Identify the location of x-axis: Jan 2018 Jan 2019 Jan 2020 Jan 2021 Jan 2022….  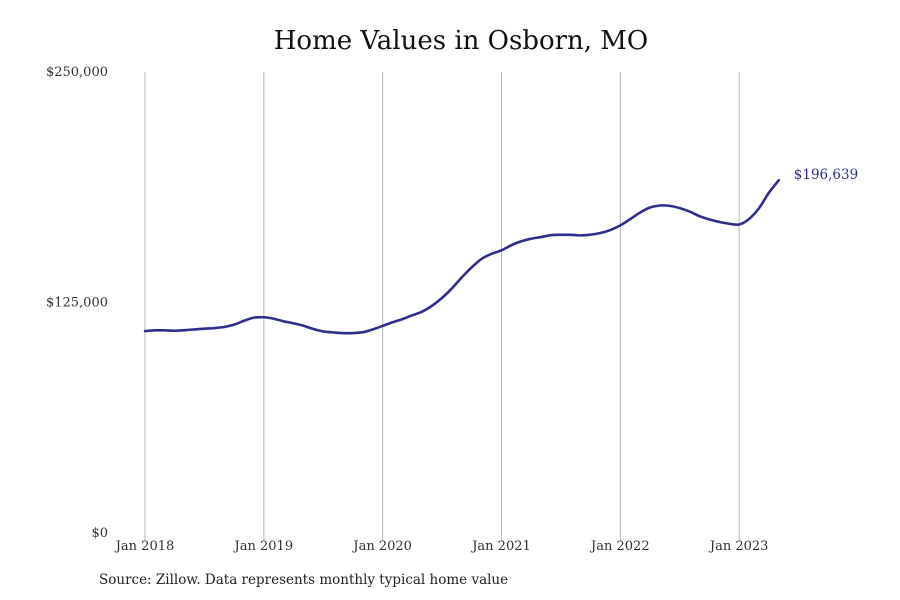
(441, 546).